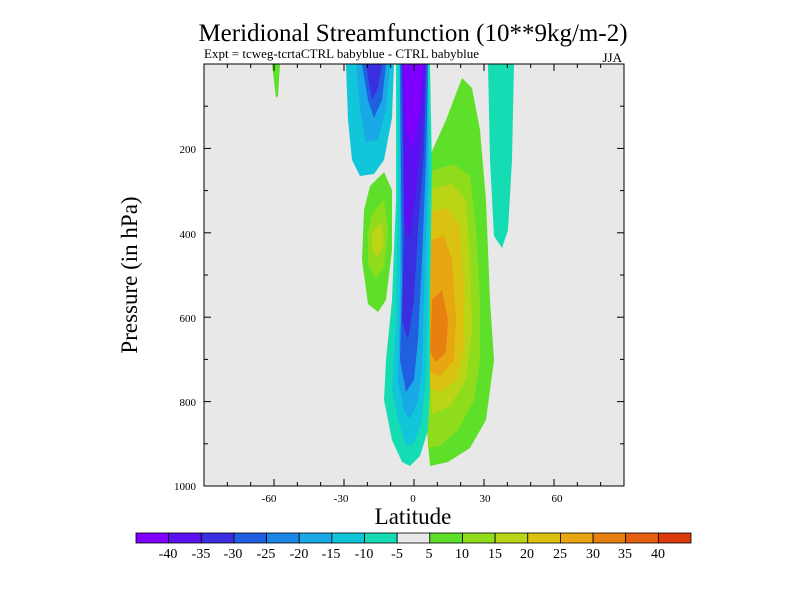 This screenshot has width=800, height=600. I want to click on colorbar-label: 35, so click(625, 554).